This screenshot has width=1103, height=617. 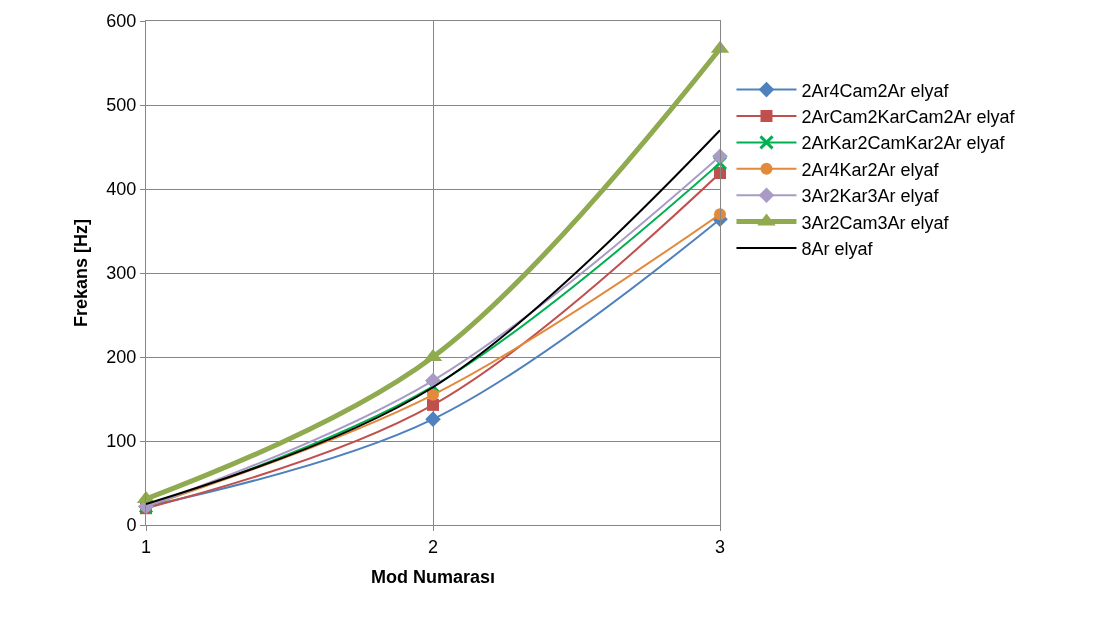 I want to click on legend-label: 2ArKar2CamKar2Ar elyaf, so click(x=903, y=143).